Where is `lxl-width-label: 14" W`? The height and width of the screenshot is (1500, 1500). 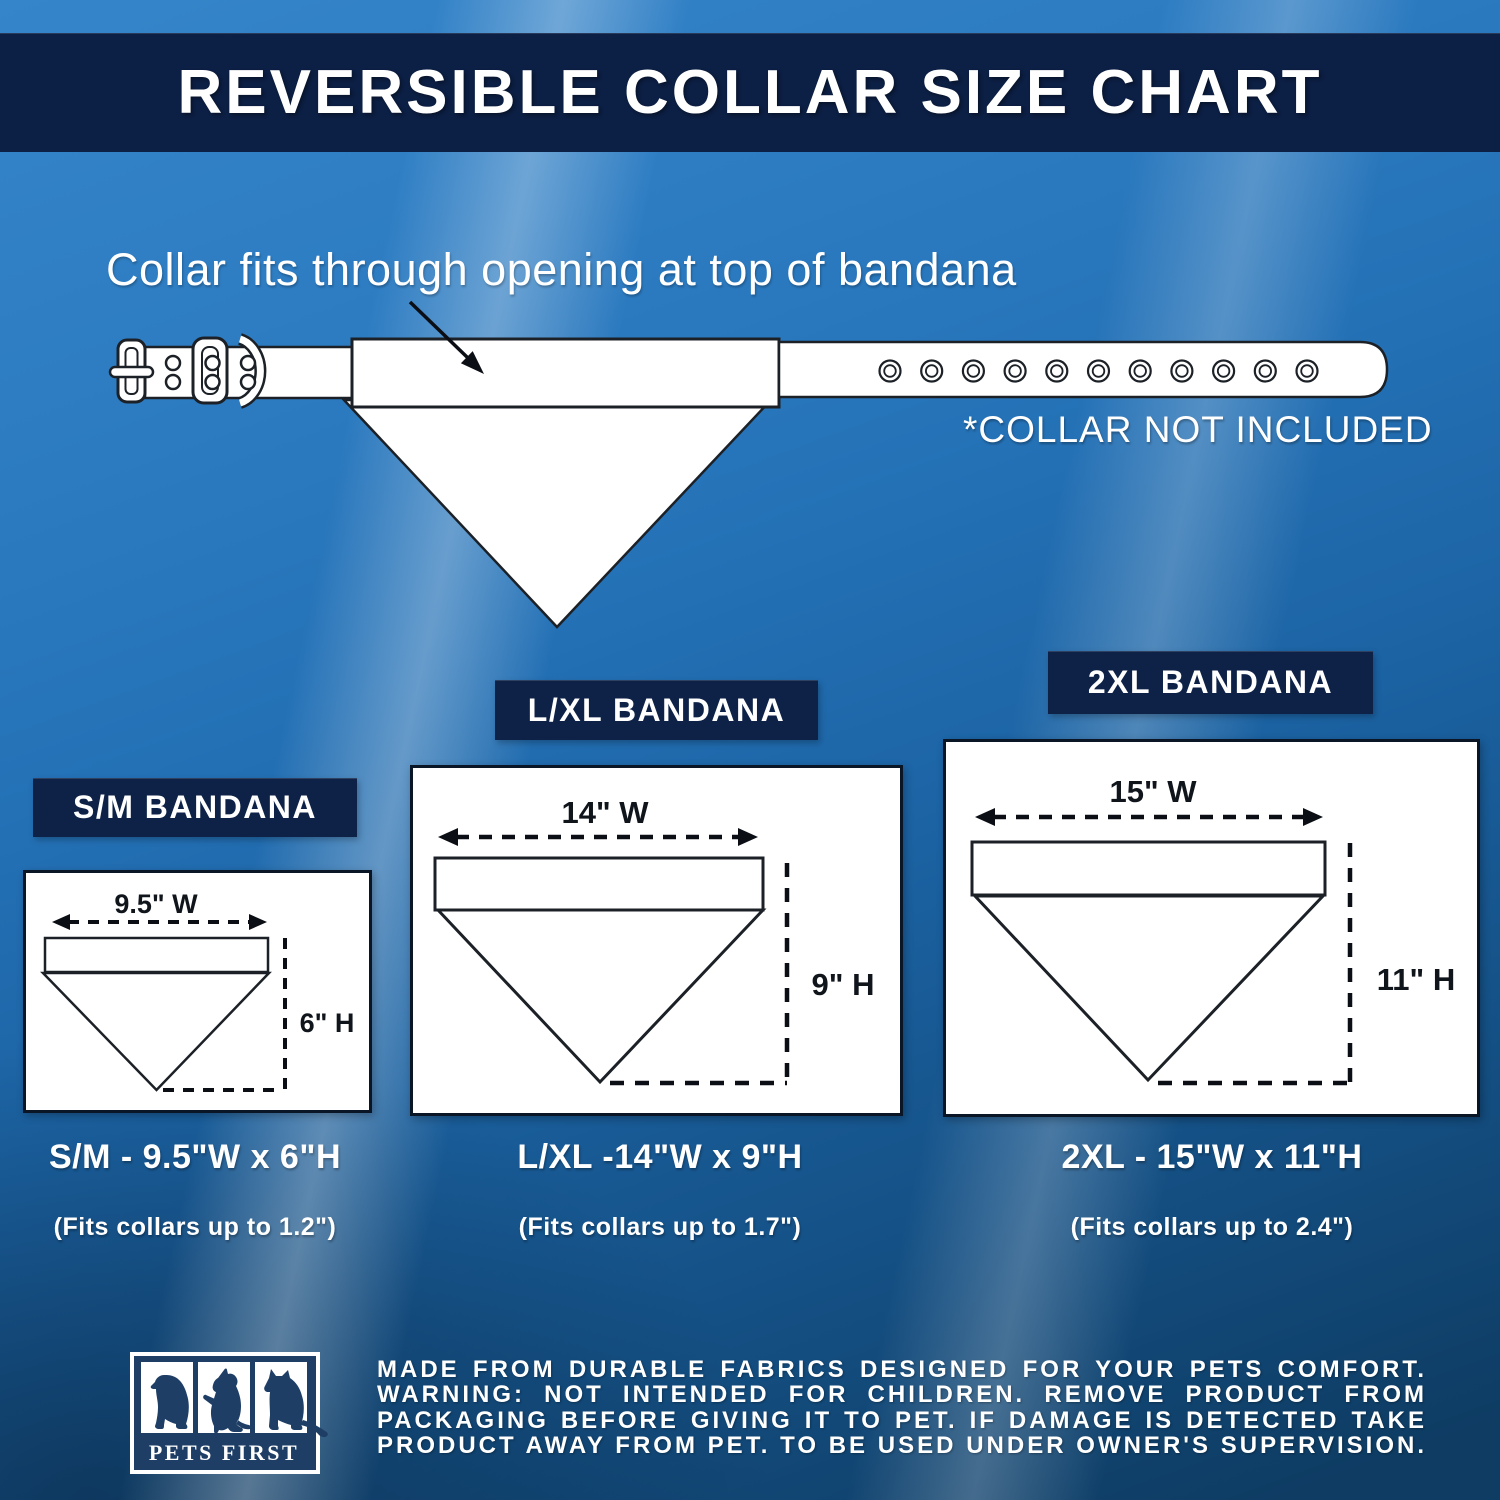 lxl-width-label: 14" W is located at coordinates (605, 812).